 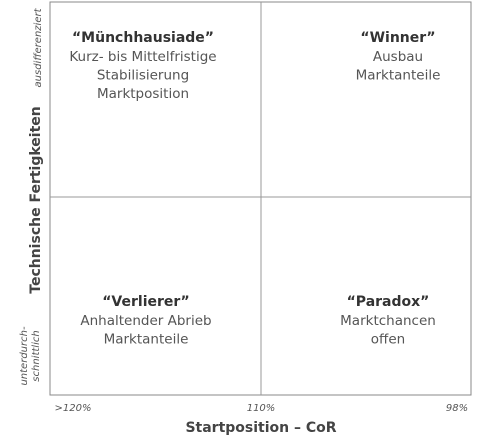 I want to click on quadrant-title: “Verlierer”, so click(x=146, y=302).